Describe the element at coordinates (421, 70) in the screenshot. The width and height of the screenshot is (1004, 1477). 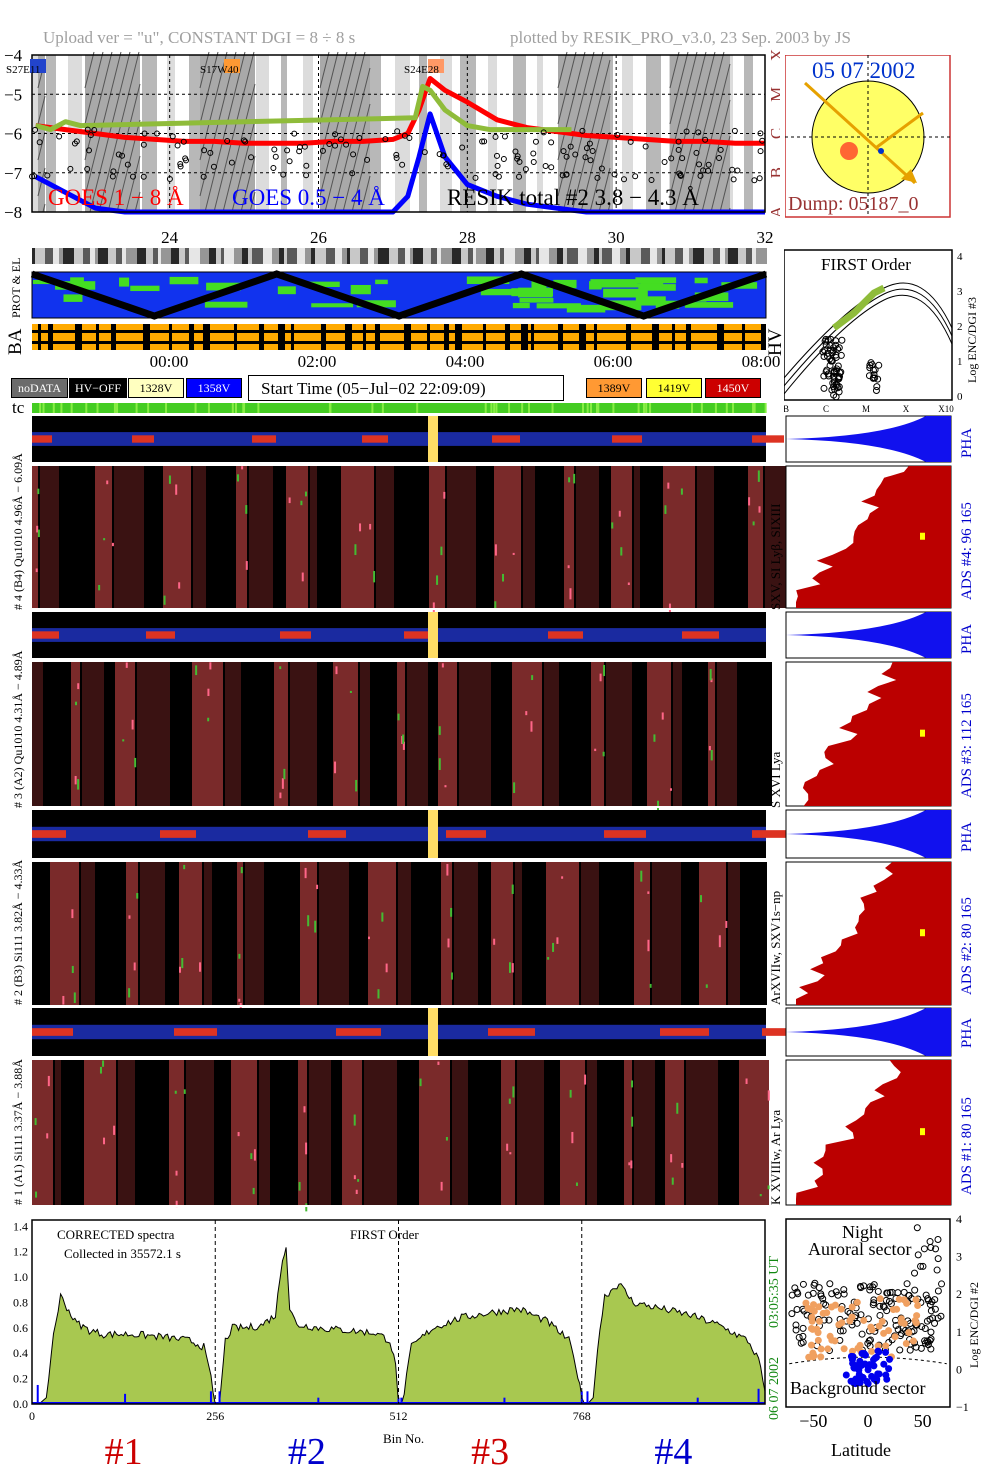
I see `region-label: S24E28` at that location.